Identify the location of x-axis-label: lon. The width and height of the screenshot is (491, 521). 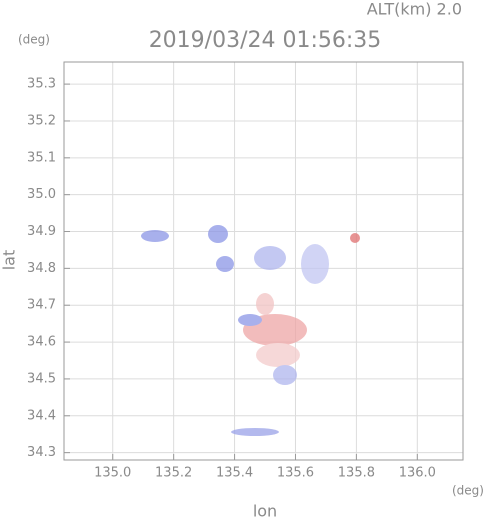
(265, 511).